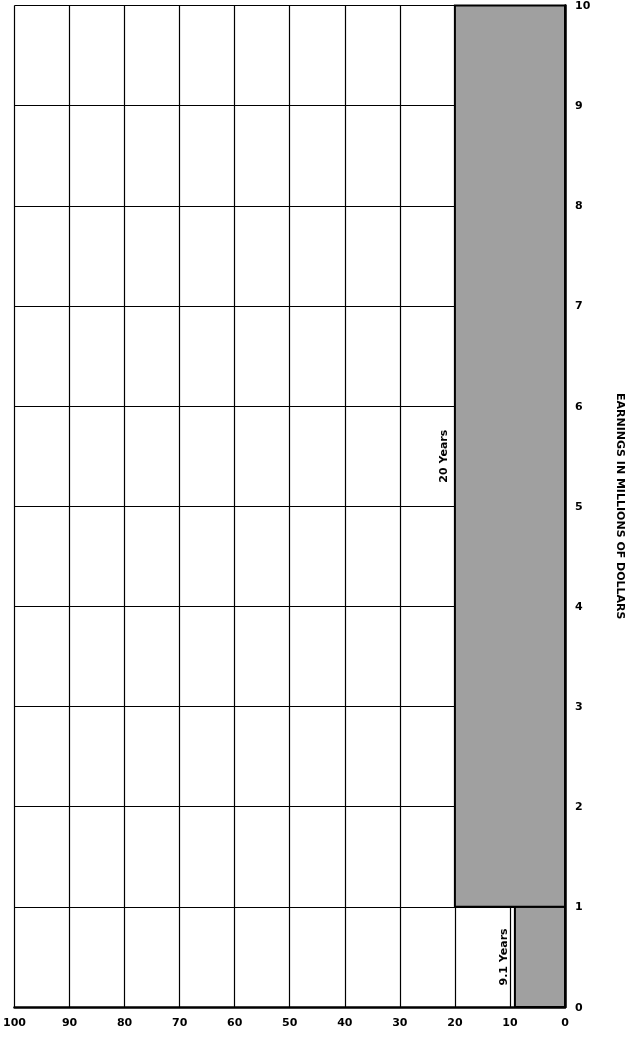  Describe the element at coordinates (69, 1022) in the screenshot. I see `x-tick-label: 90` at that location.